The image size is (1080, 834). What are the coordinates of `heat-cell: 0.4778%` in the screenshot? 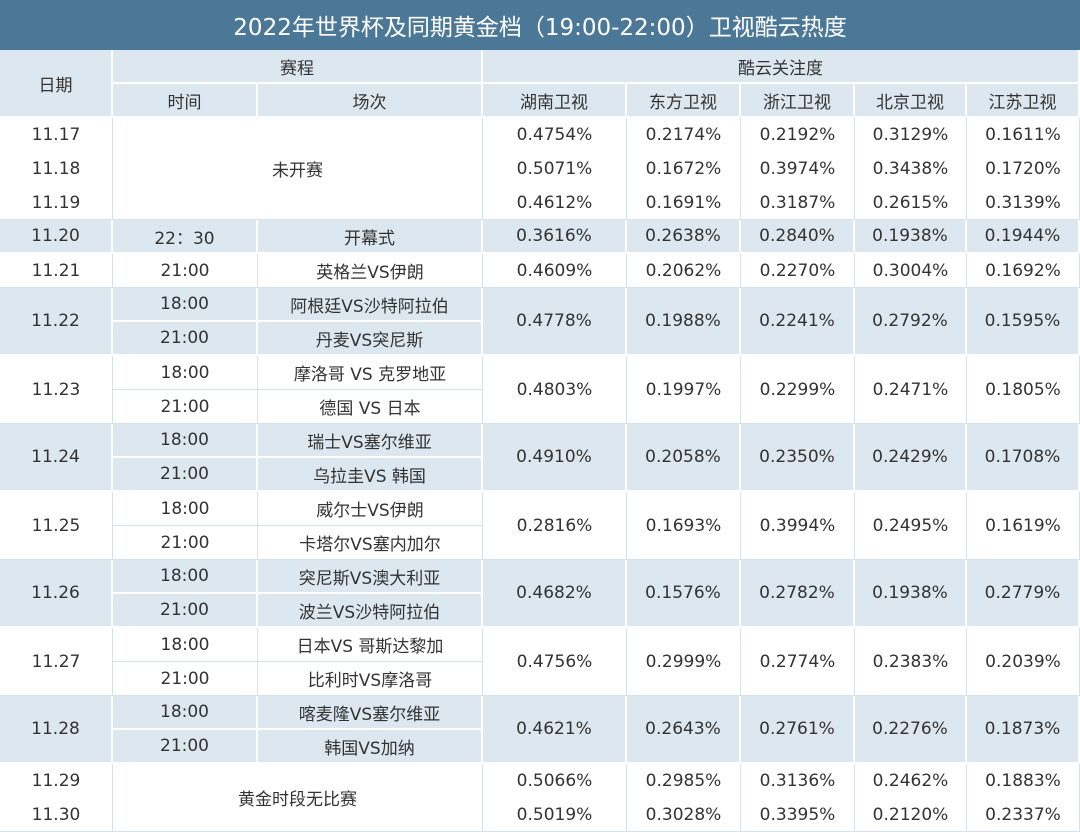 It's located at (555, 322).